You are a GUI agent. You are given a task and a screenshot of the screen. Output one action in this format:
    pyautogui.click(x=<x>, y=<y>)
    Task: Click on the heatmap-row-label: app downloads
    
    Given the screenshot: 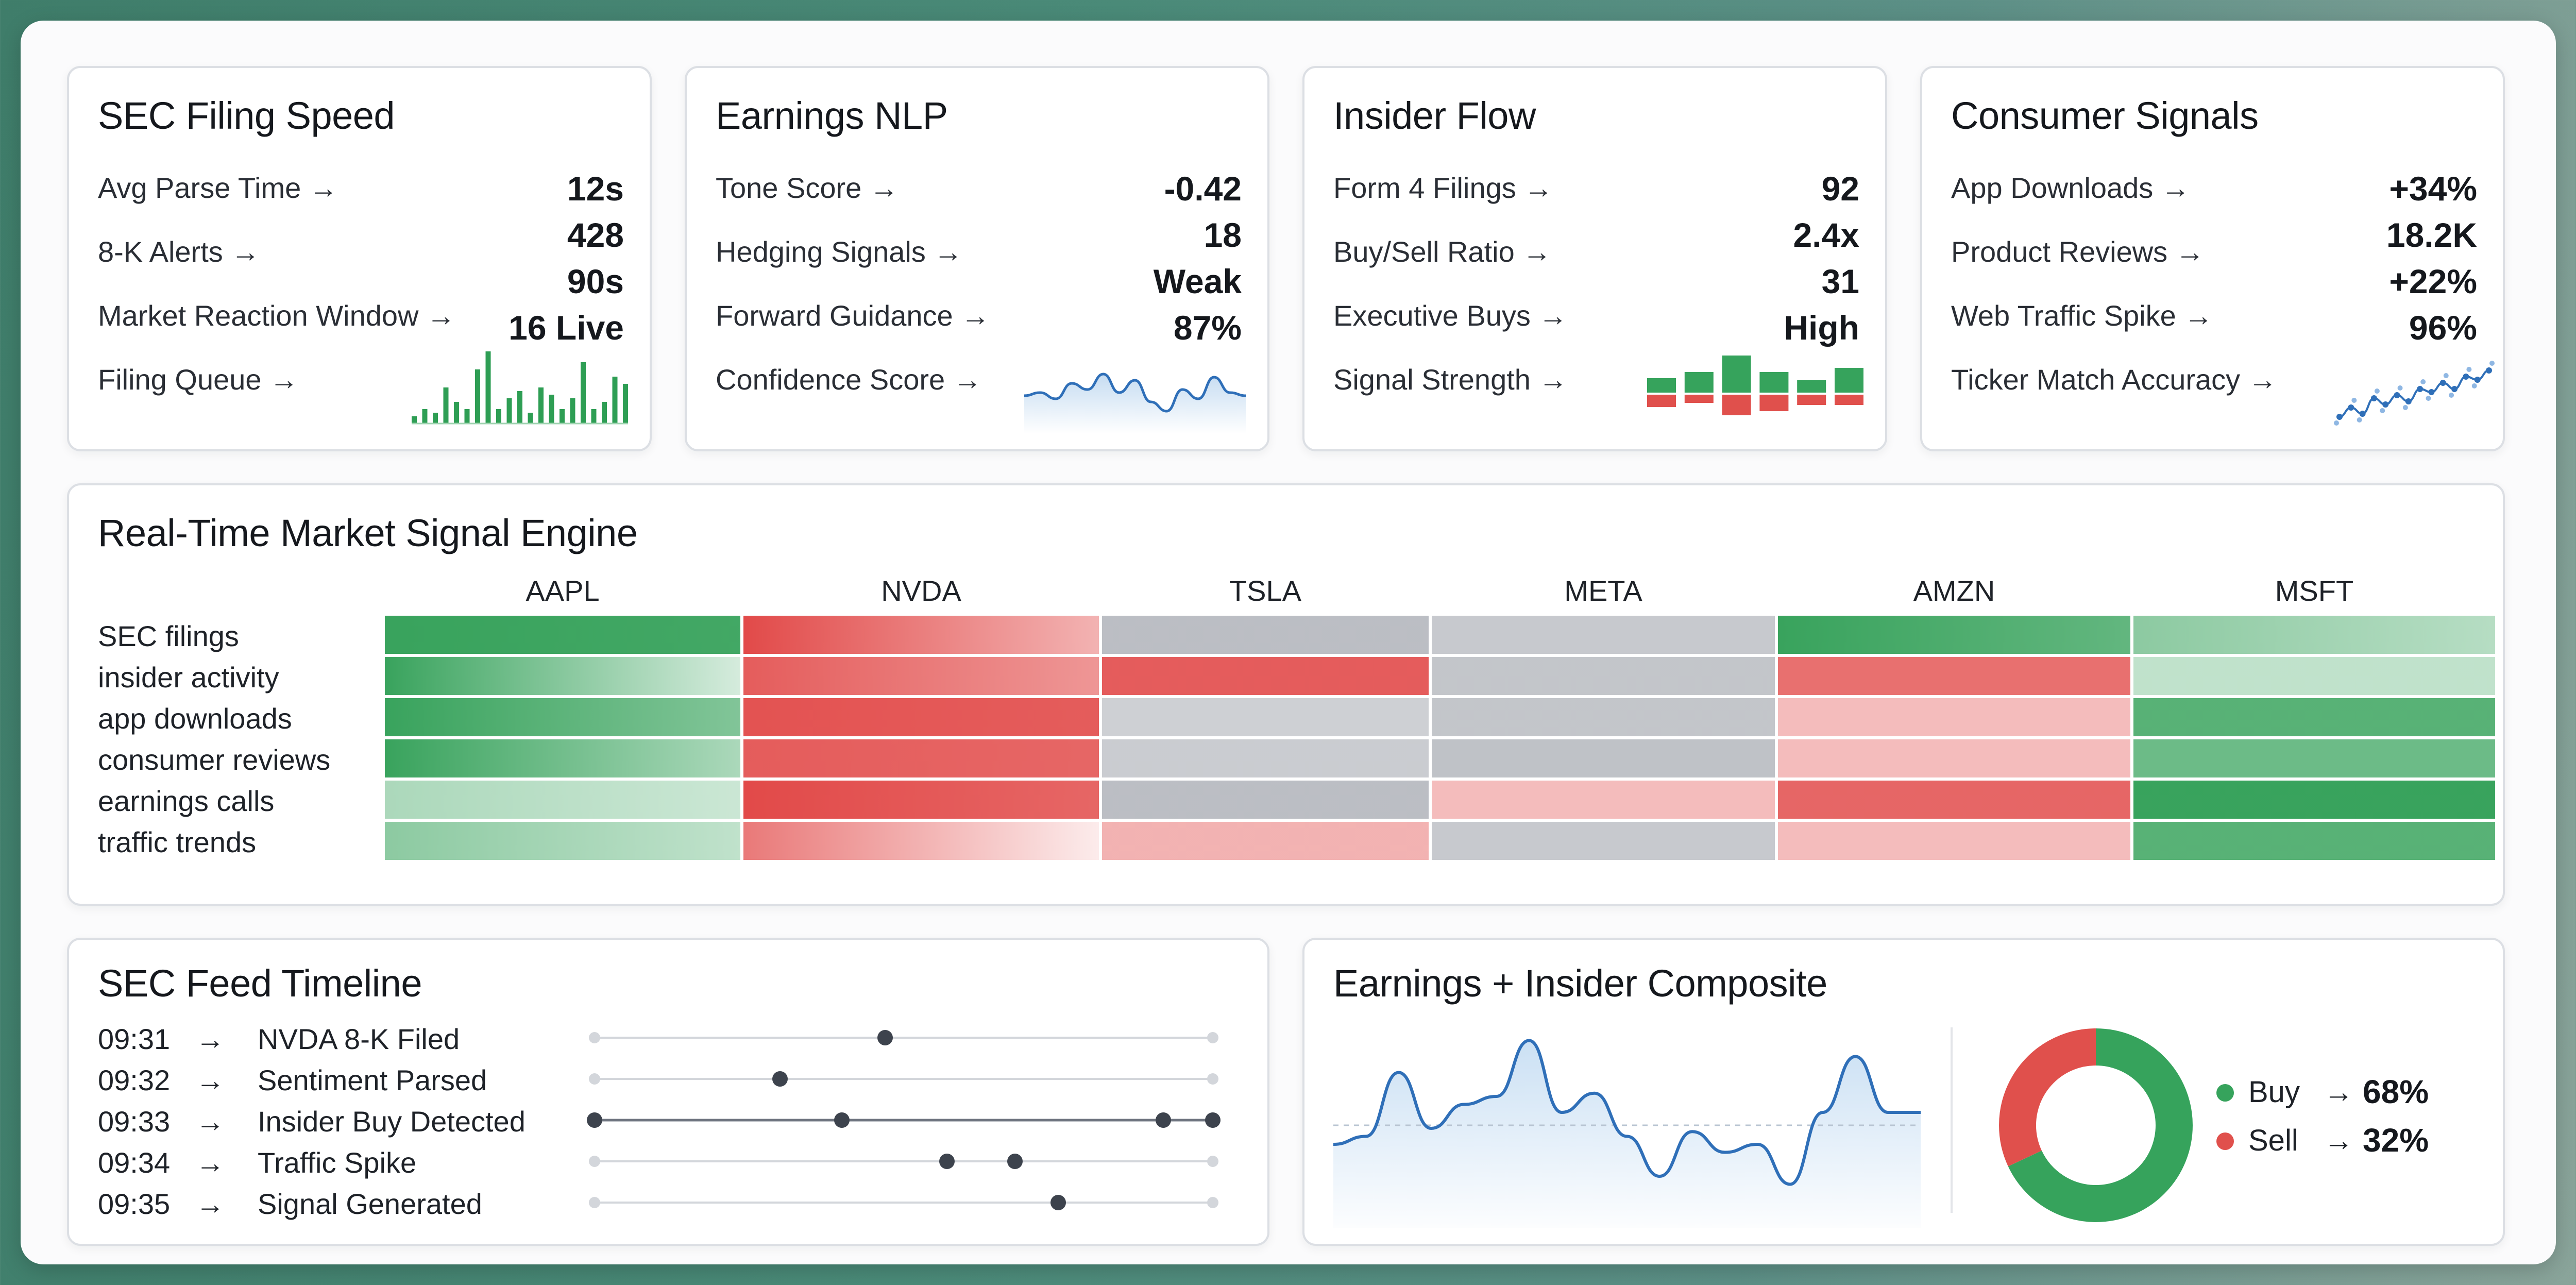 What is the action you would take?
    pyautogui.click(x=195, y=718)
    